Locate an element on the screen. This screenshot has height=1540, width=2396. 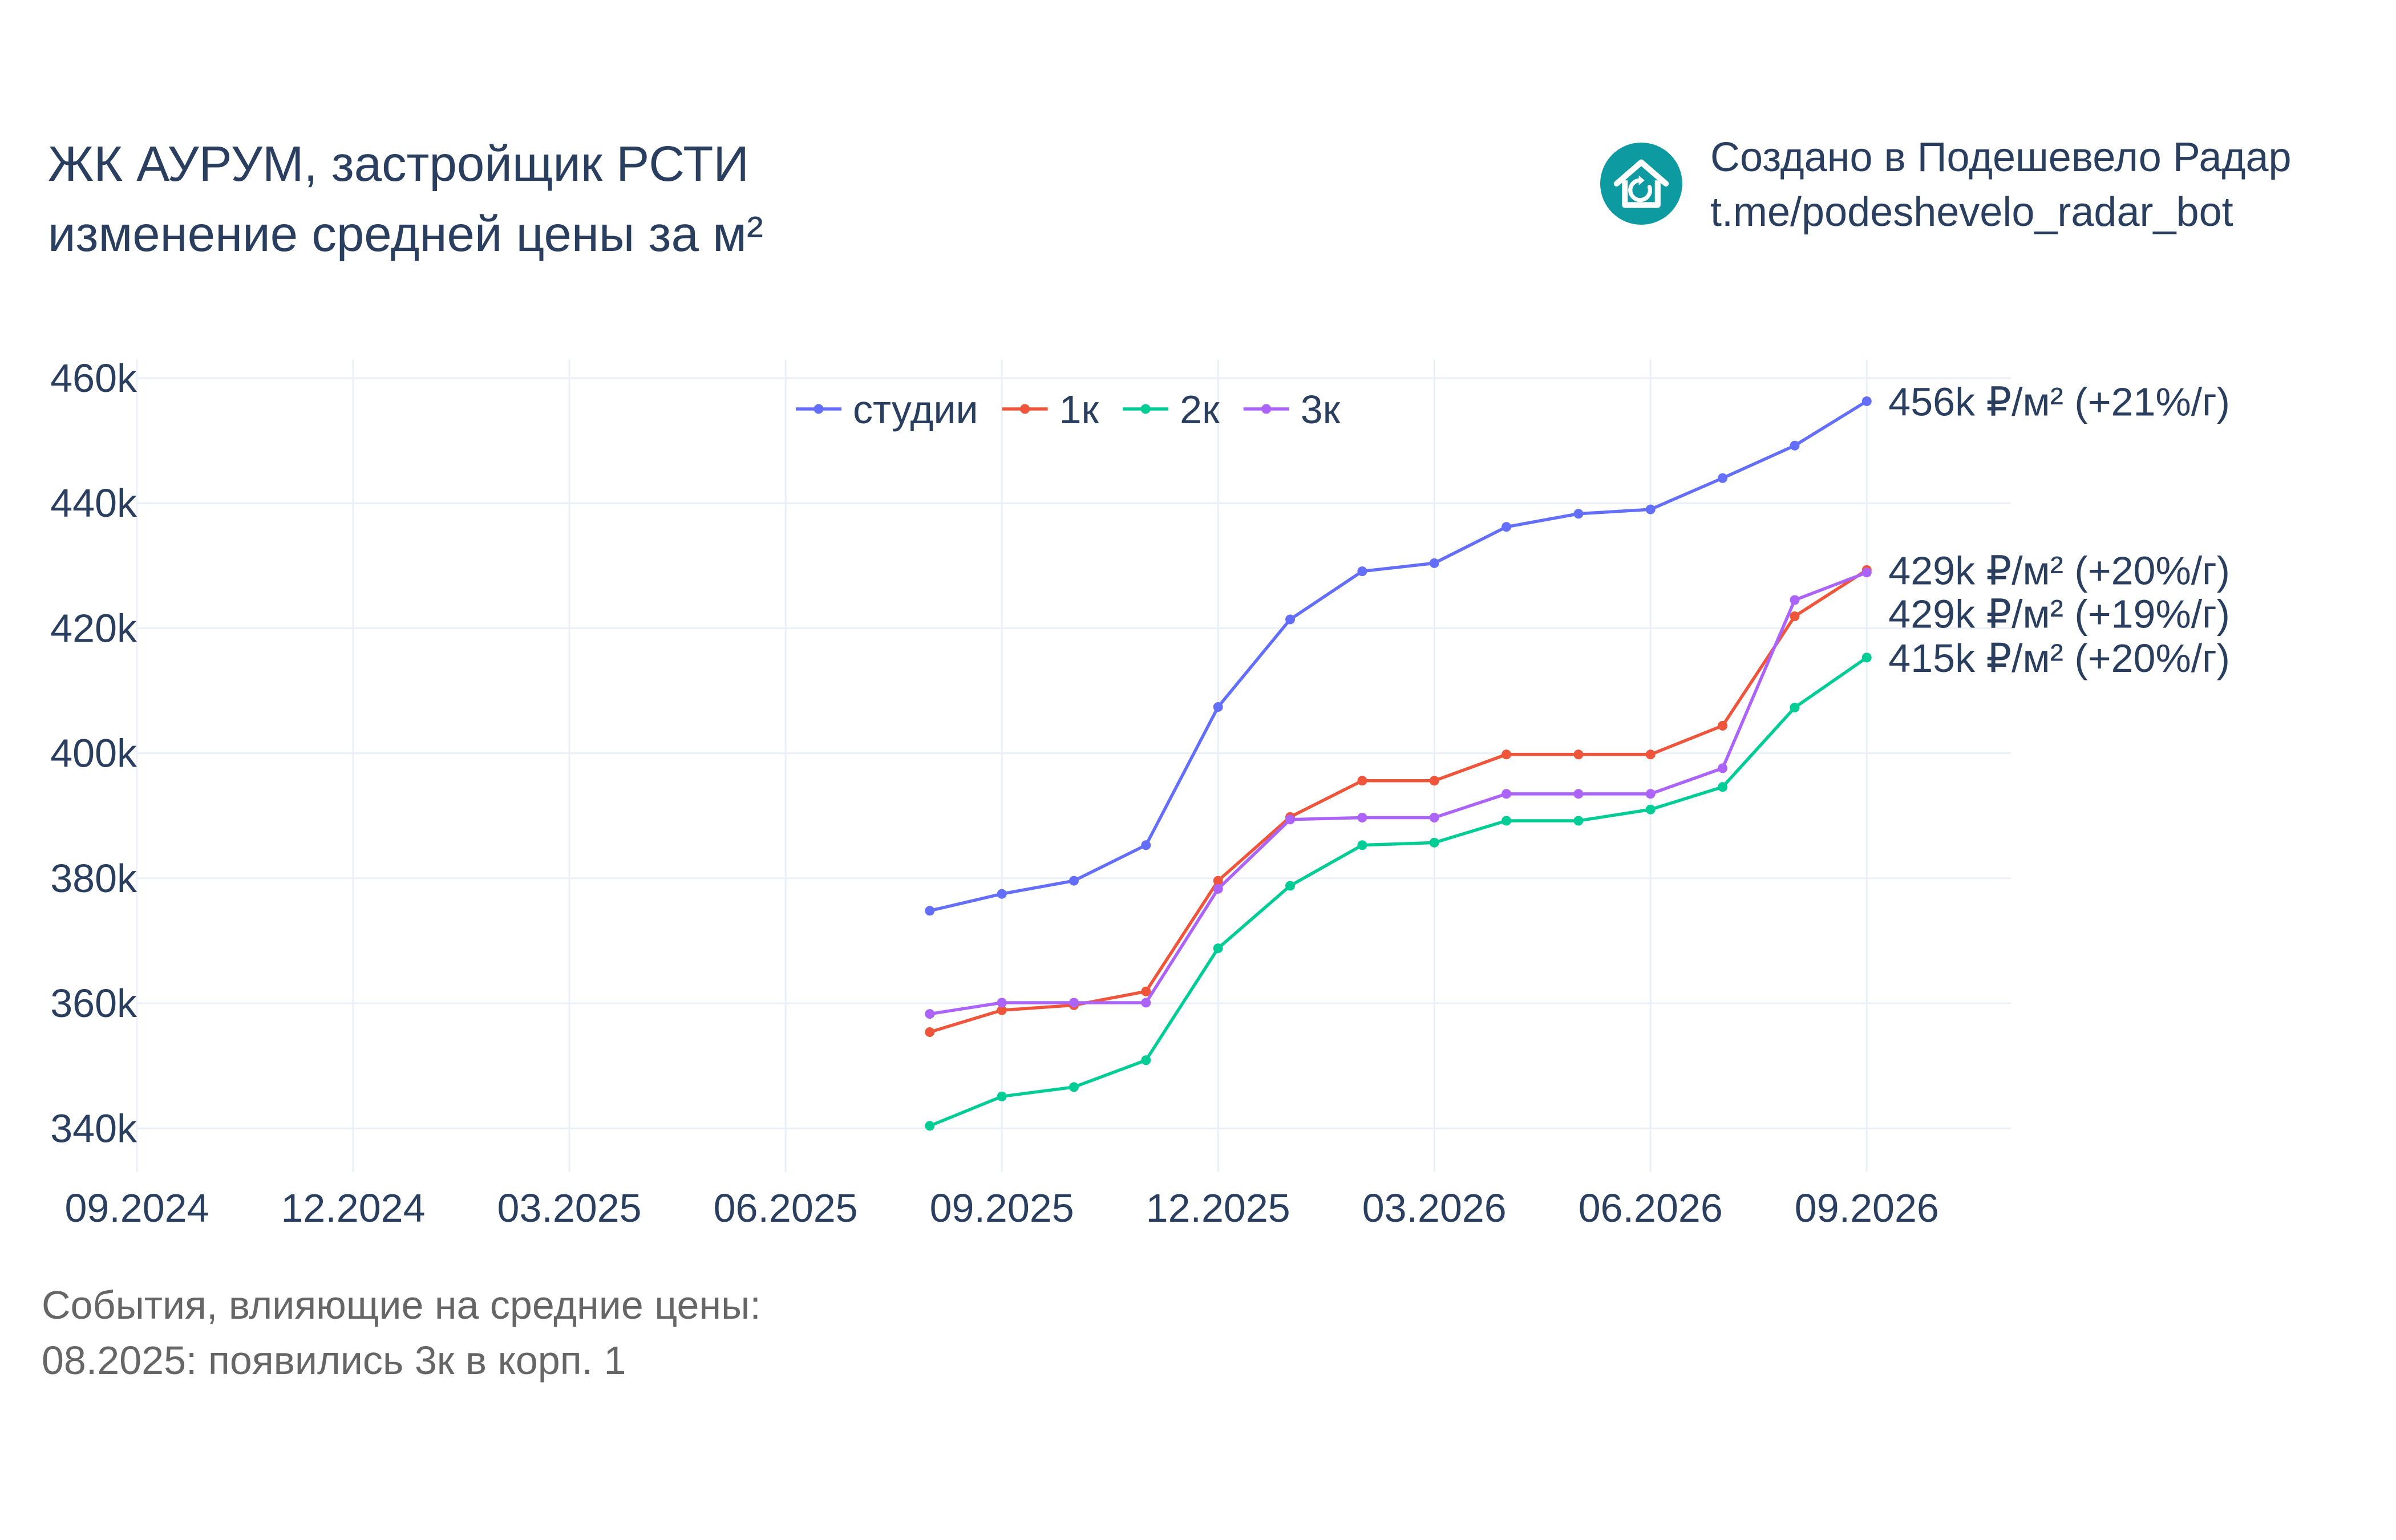
chart-title-line-1: ЖК АУРУМ, застройщик РСТИ is located at coordinates (399, 164).